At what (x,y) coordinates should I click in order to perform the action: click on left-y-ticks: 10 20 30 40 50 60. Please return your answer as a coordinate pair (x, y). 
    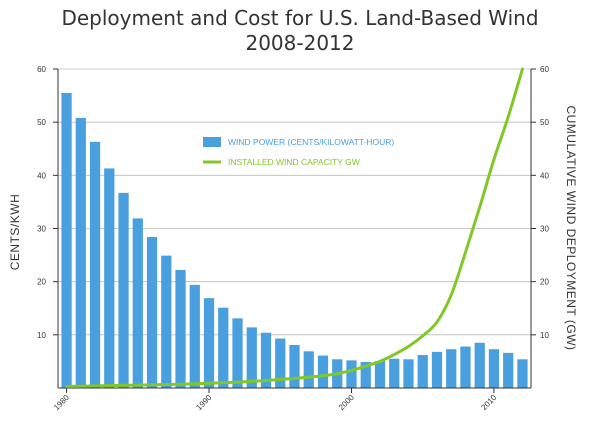
    Looking at the image, I should click on (47, 202).